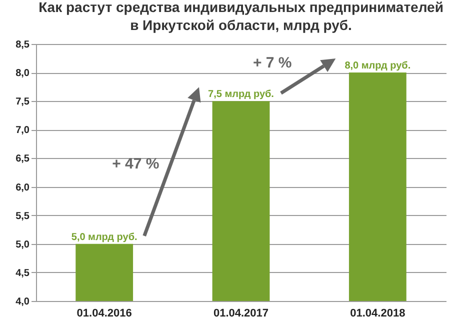 Image resolution: width=450 pixels, height=325 pixels. Describe the element at coordinates (23, 188) in the screenshot. I see `y-tick-label: 6,0` at that location.